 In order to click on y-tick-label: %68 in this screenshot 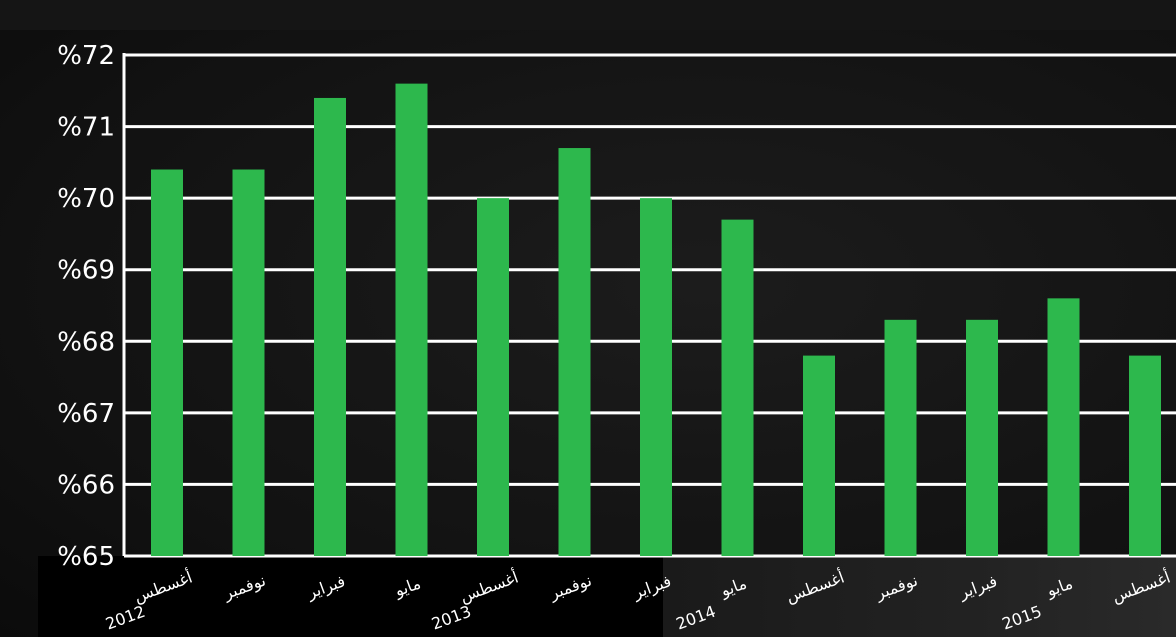, I will do `click(86, 342)`.